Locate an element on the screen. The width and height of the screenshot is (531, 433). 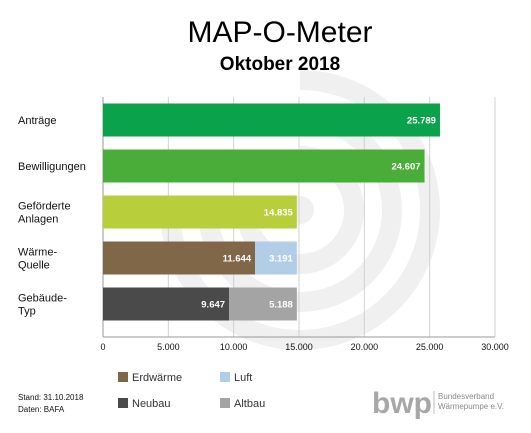
category-label: Anlagen is located at coordinates (38, 220).